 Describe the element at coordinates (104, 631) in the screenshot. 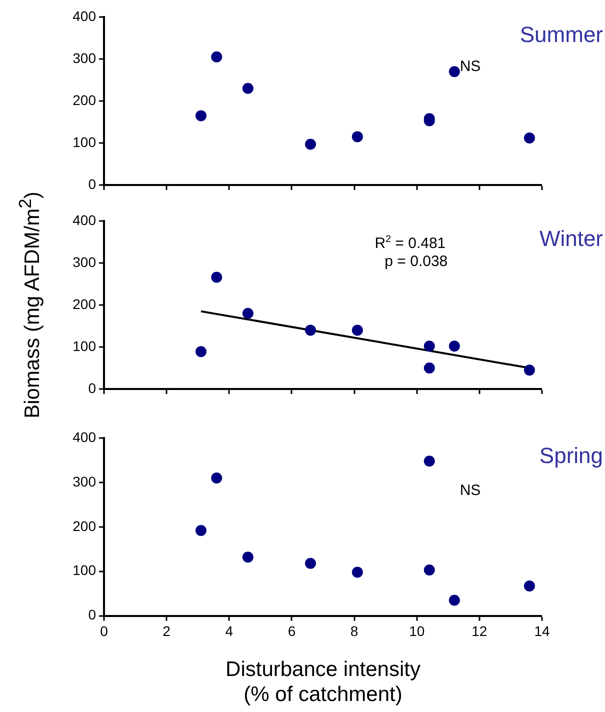

I see `x-tick-label: 0` at that location.